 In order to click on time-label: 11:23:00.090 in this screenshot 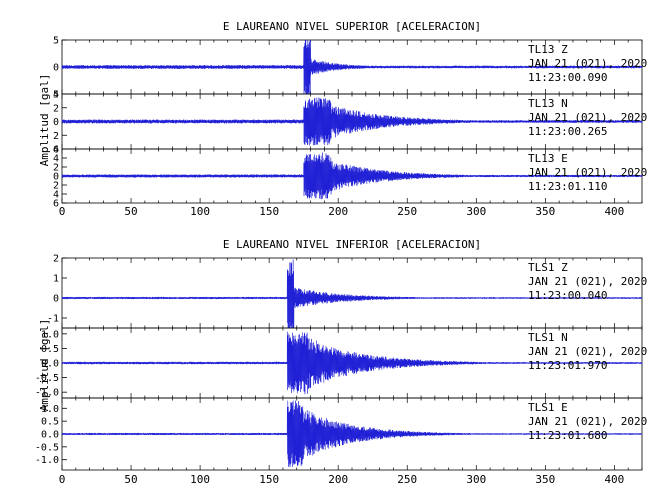, I will do `click(567, 77)`.